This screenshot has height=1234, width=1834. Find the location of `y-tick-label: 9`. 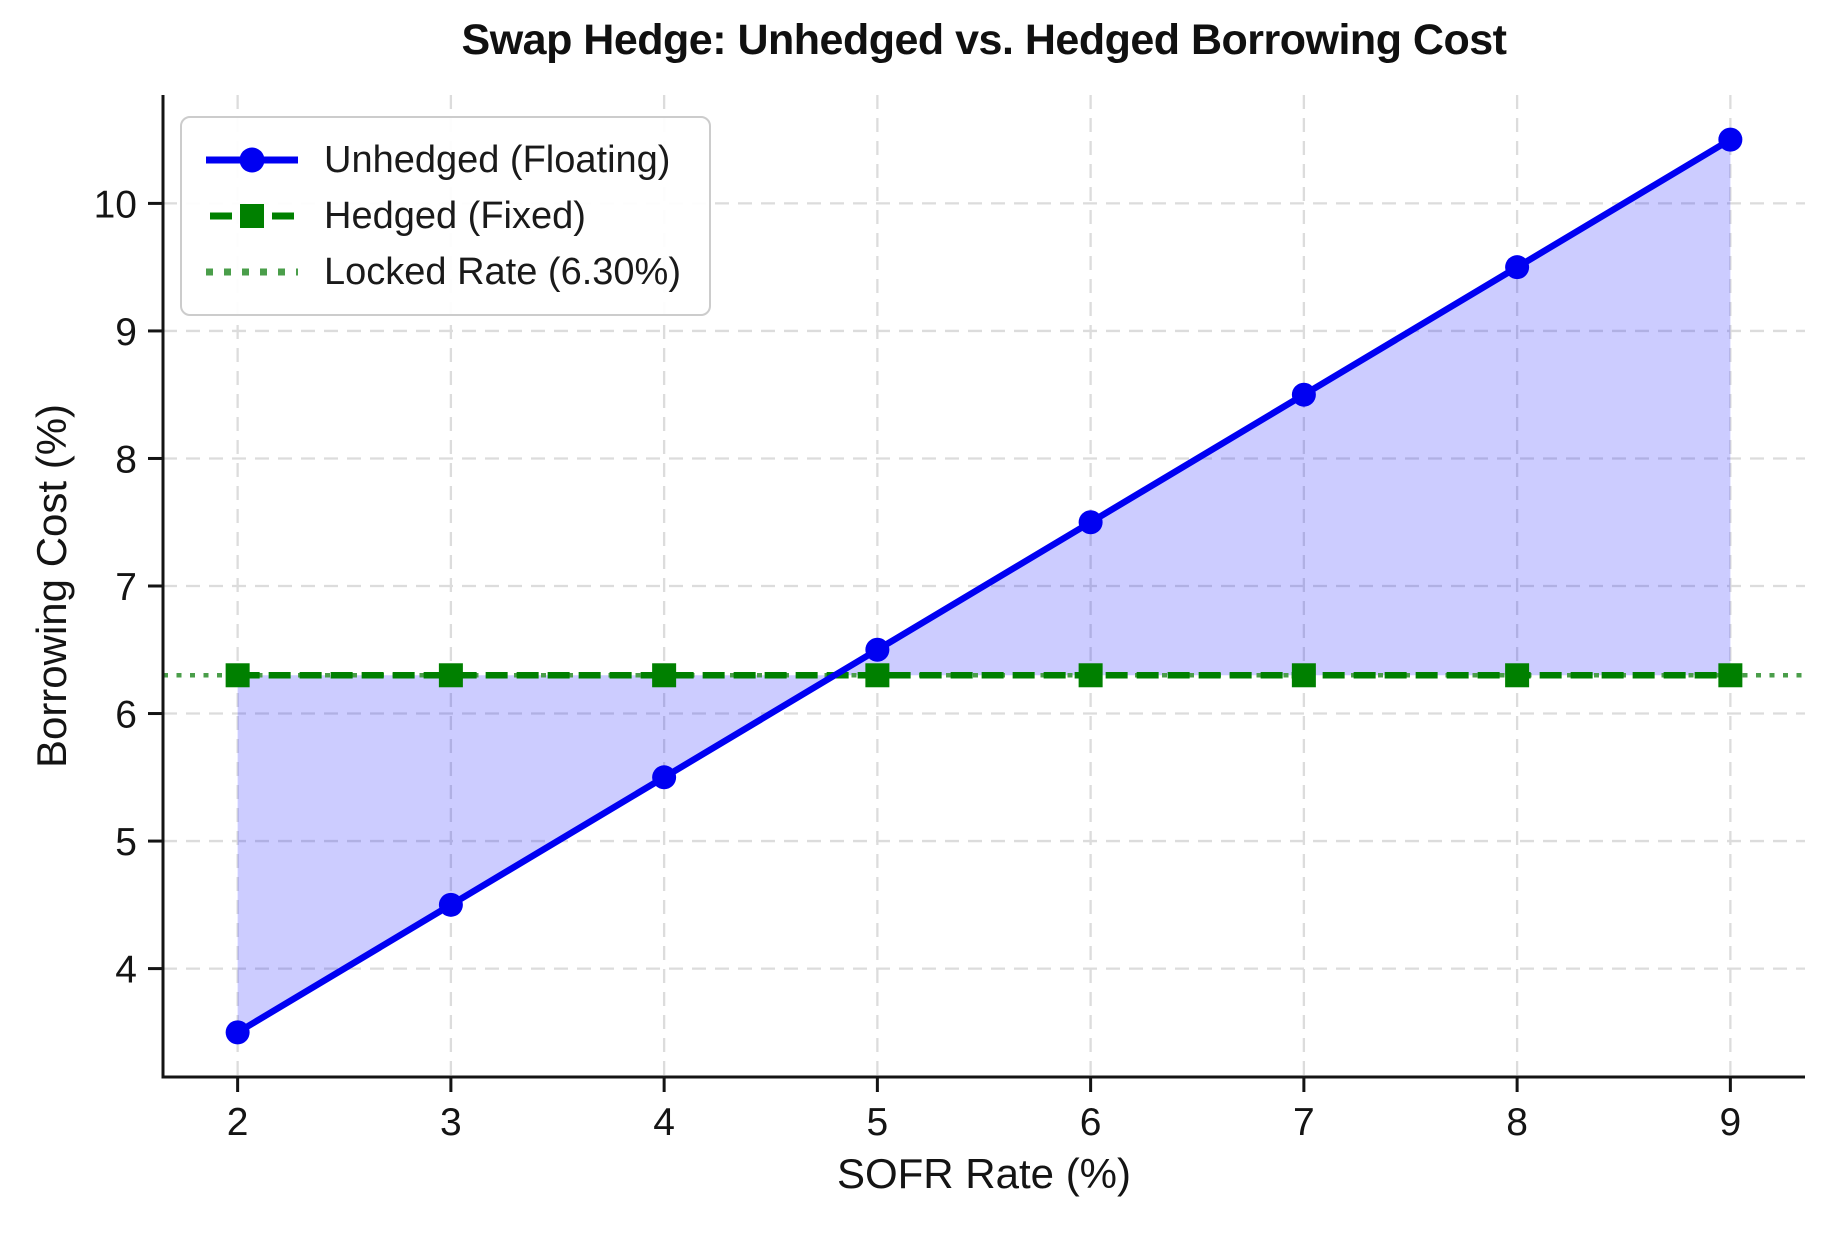

y-tick-label: 9 is located at coordinates (126, 332).